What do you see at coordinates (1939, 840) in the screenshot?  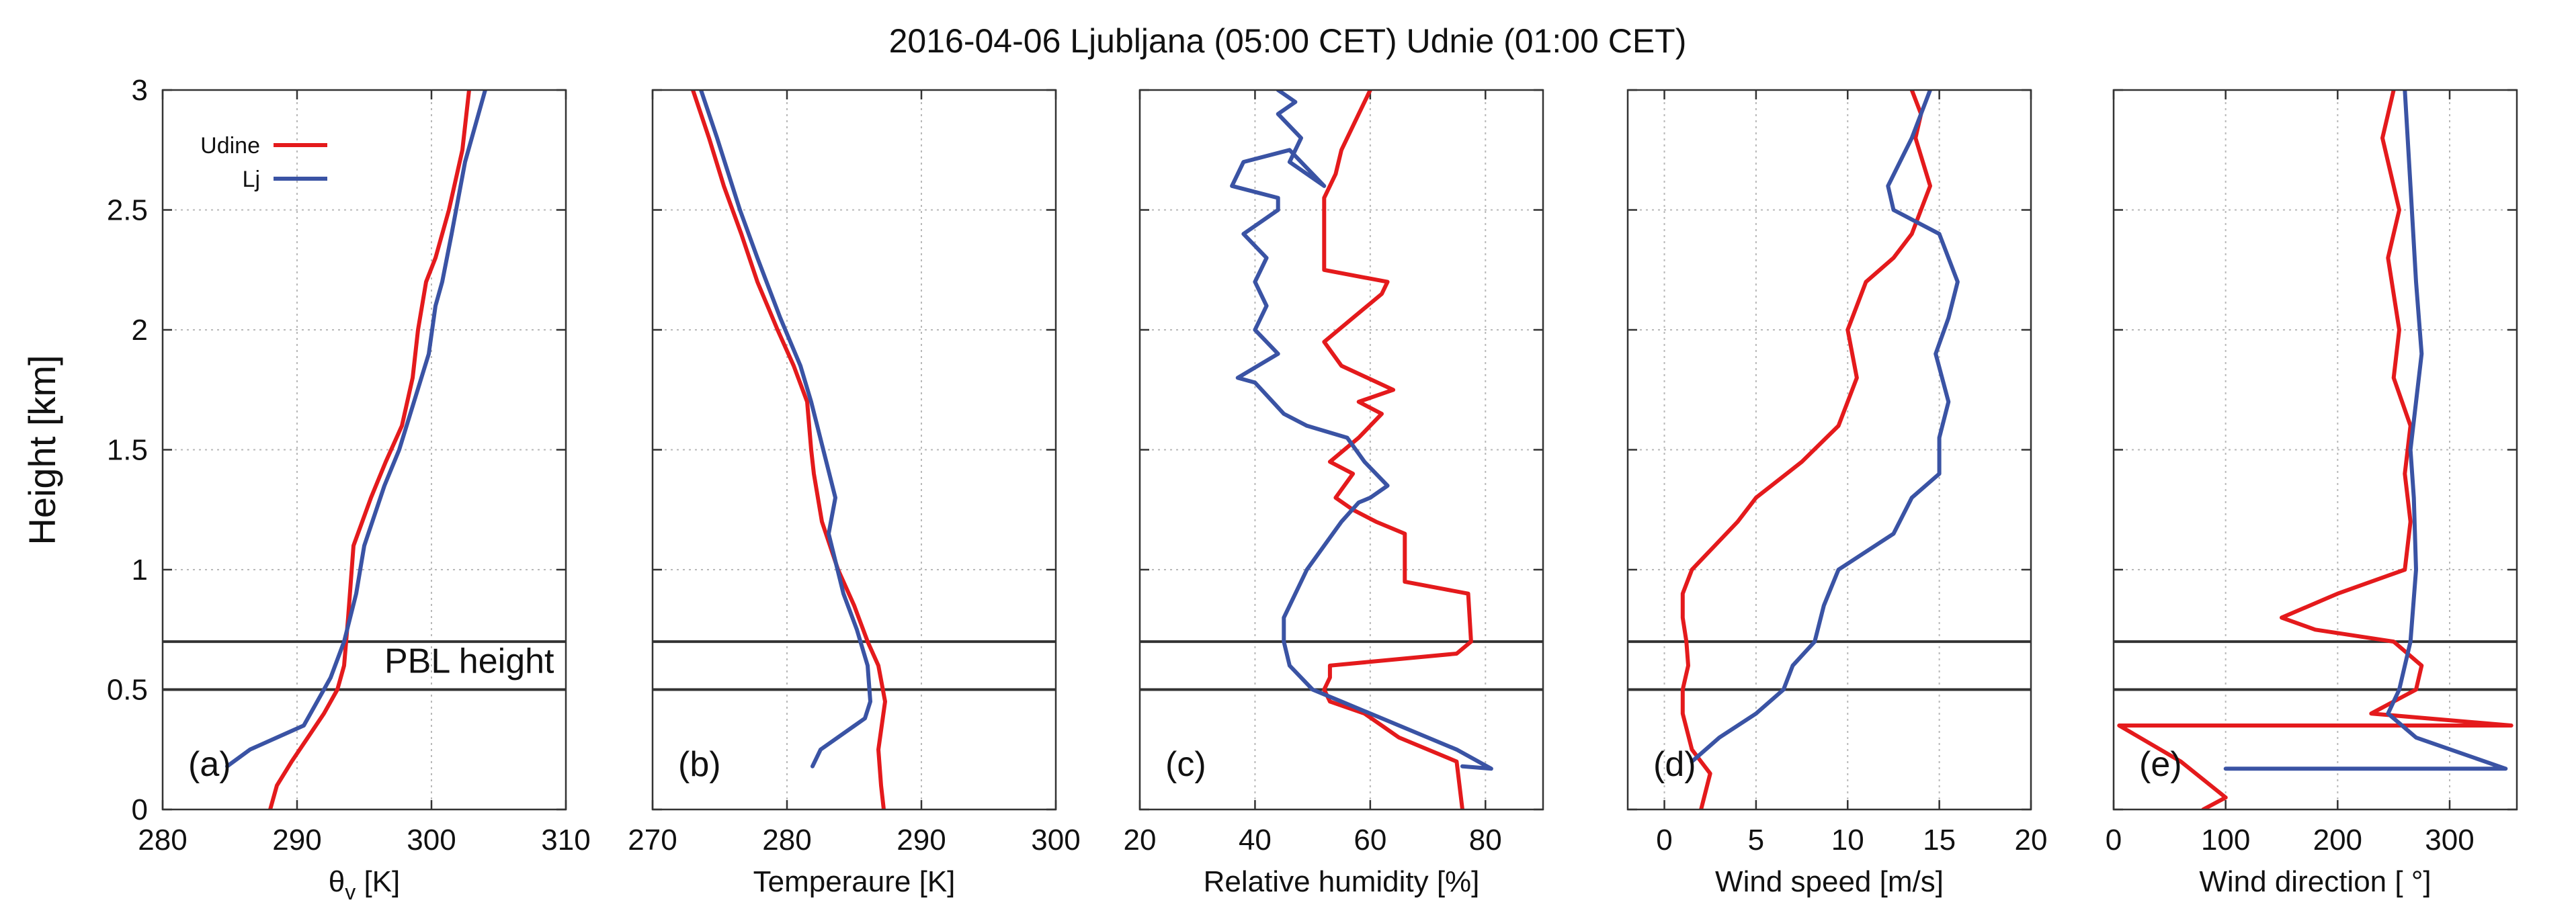 I see `x-tick-label: 15` at bounding box center [1939, 840].